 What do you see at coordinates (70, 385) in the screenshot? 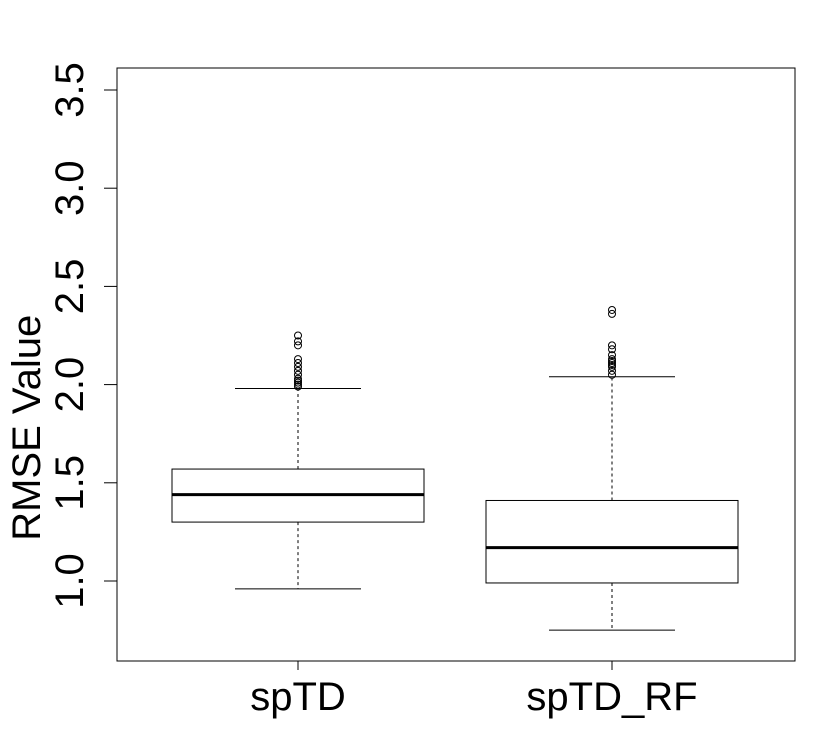
I see `y-tick-label: 2.0` at bounding box center [70, 385].